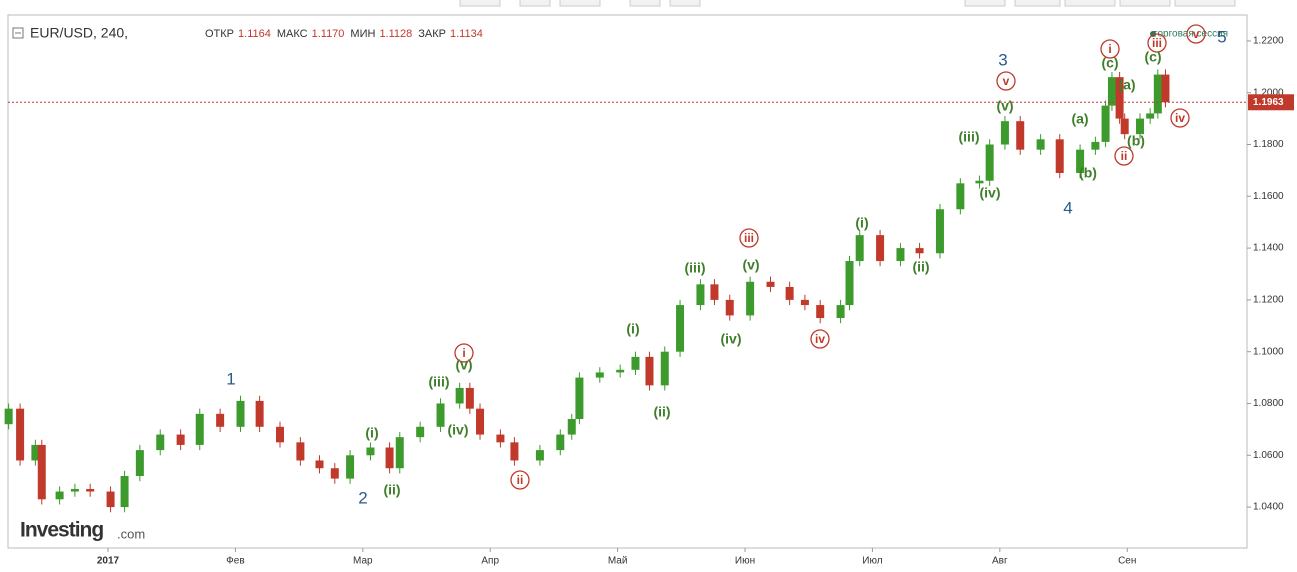 This screenshot has height=572, width=1297. I want to click on wave-label: v, so click(1196, 34).